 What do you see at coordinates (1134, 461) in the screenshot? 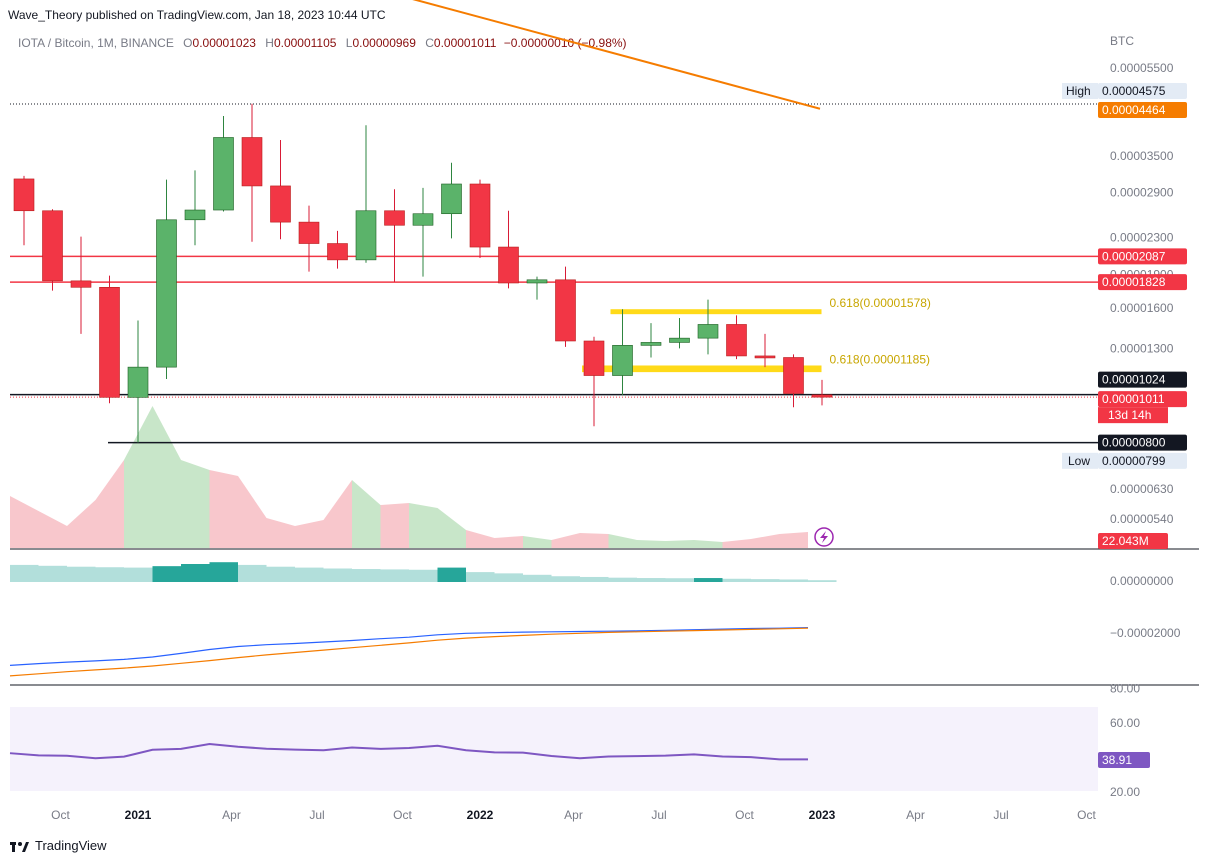
I see `low-value-tag: 0.00000799` at bounding box center [1134, 461].